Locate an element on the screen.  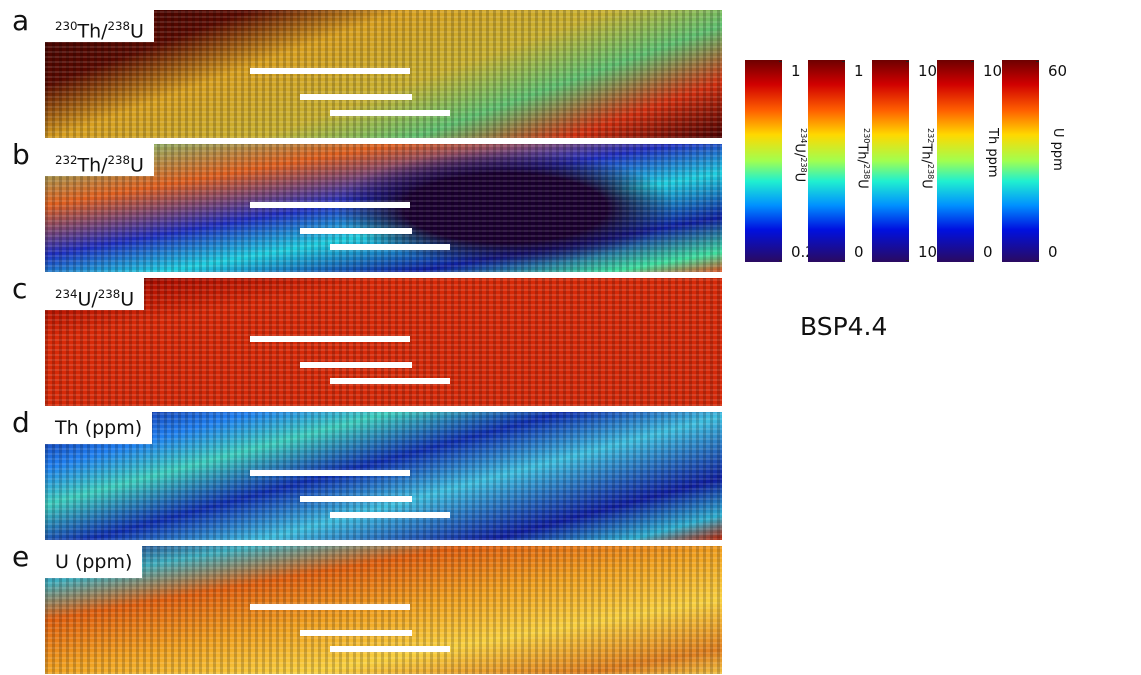
panel-letter: d is located at coordinates (21, 422).